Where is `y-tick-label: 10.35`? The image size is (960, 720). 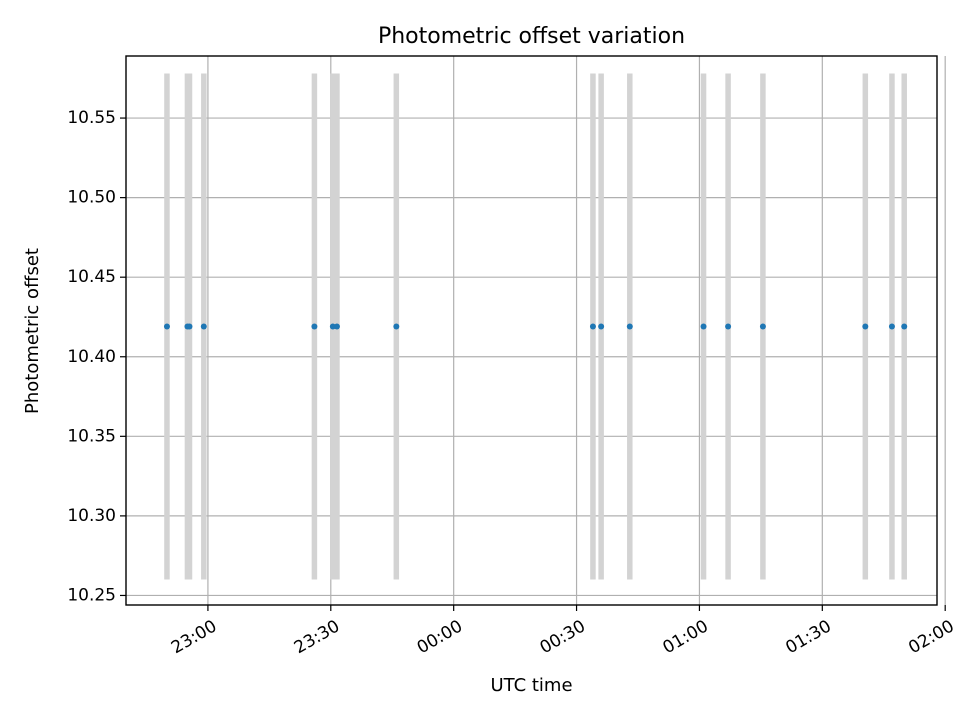 y-tick-label: 10.35 is located at coordinates (91, 436).